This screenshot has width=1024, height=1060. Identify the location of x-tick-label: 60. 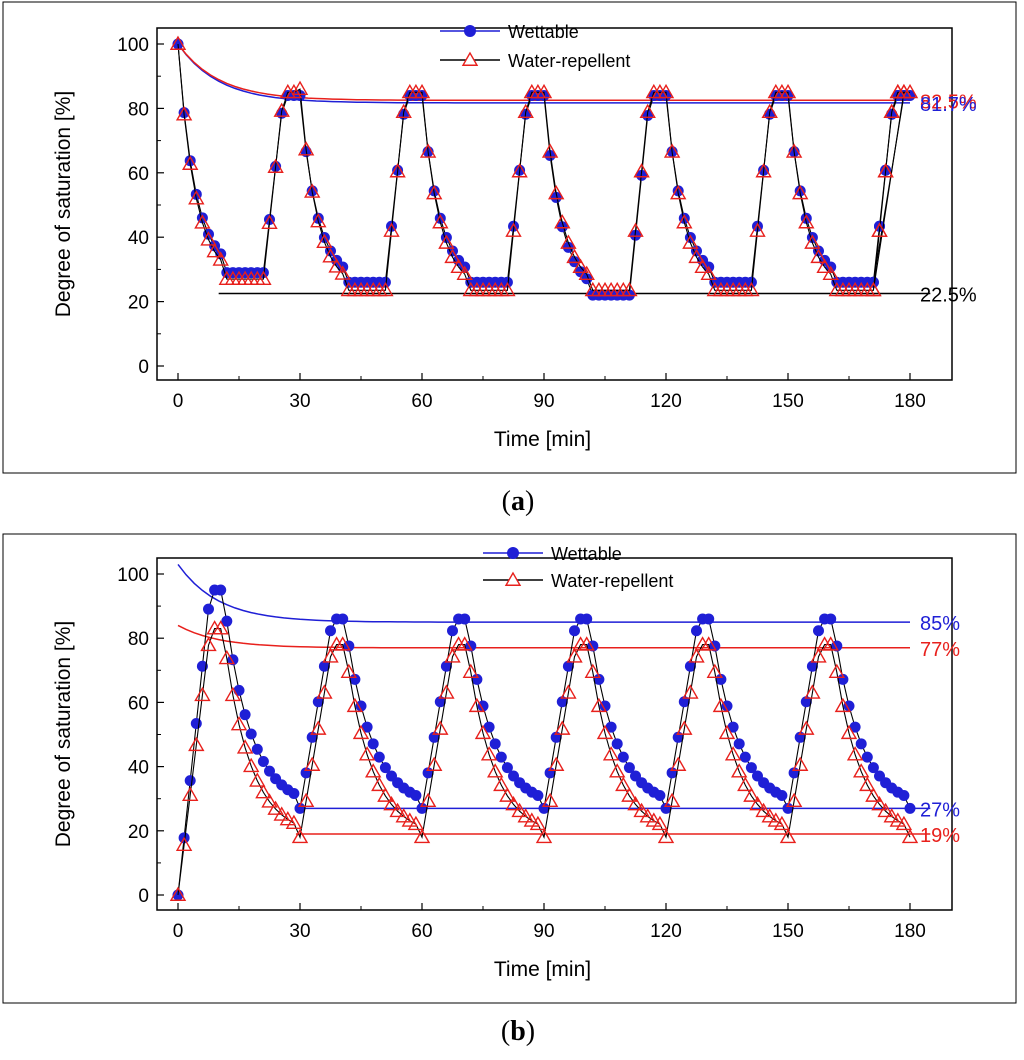
(421, 931).